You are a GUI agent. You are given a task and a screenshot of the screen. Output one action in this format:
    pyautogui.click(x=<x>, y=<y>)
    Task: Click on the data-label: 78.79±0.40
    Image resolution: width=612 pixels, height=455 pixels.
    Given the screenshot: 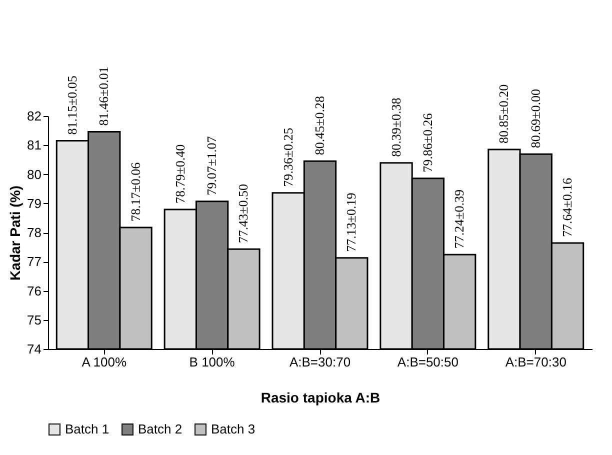 What is the action you would take?
    pyautogui.click(x=180, y=174)
    